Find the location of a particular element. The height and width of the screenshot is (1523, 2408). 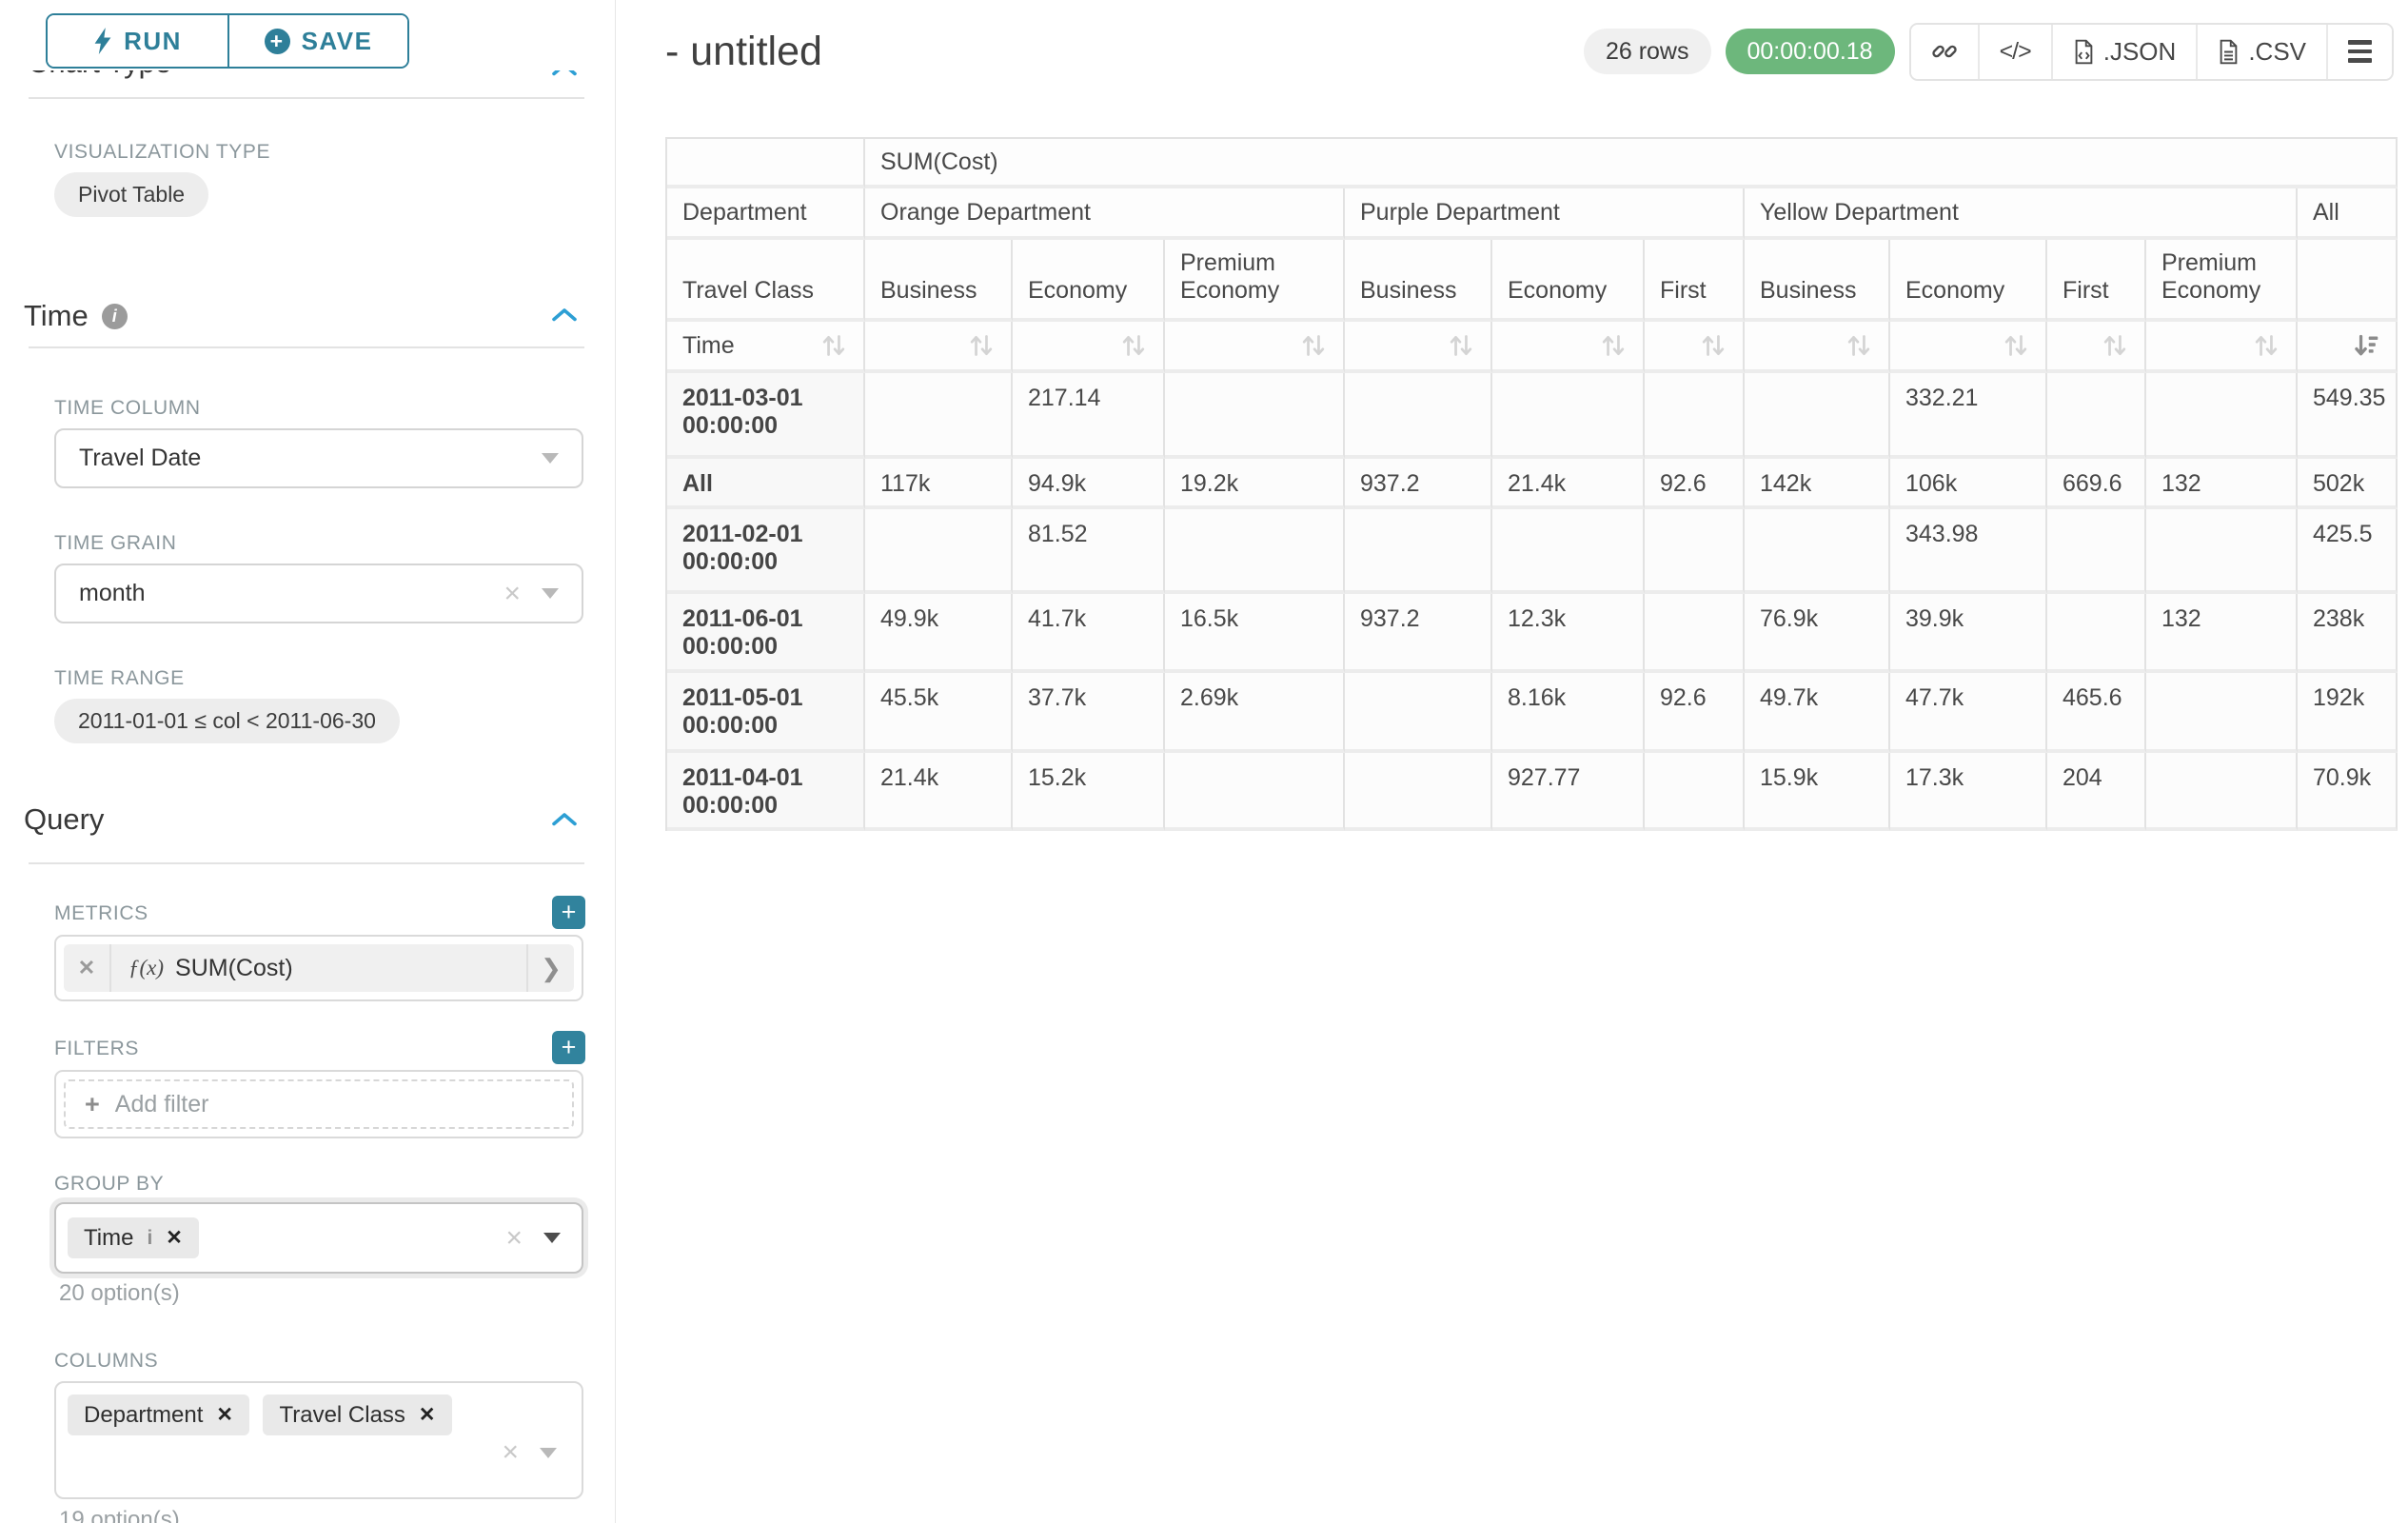

add-metric-button: + is located at coordinates (568, 913).